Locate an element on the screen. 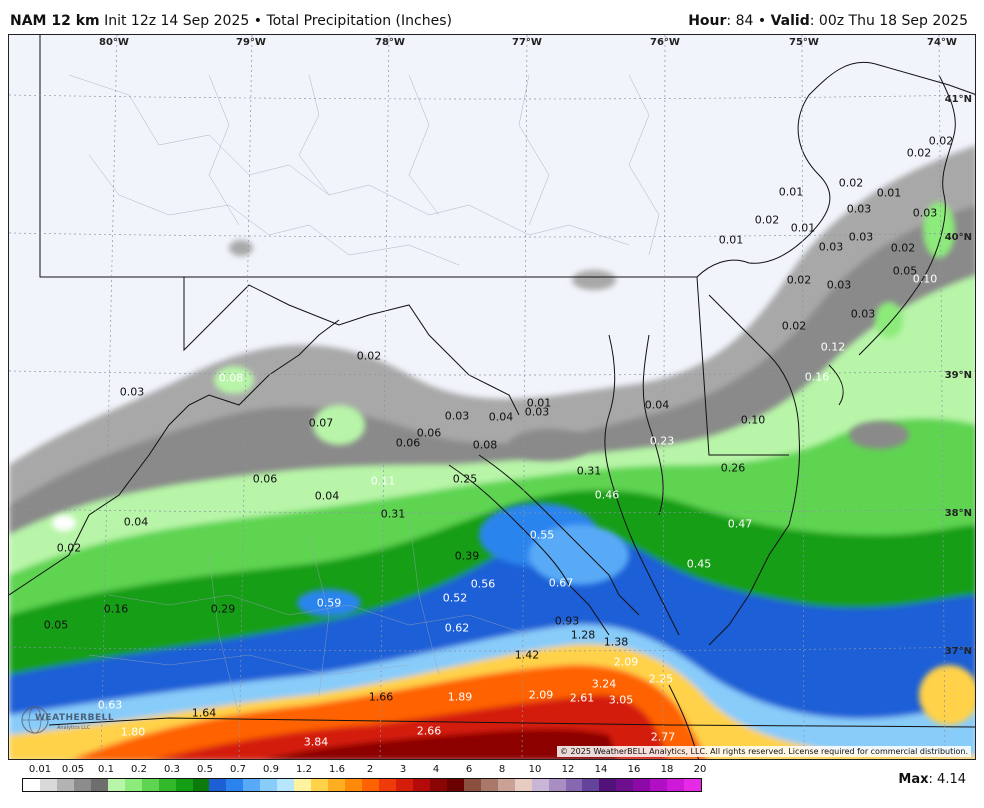  precip-value-label: 0.62 is located at coordinates (457, 628).